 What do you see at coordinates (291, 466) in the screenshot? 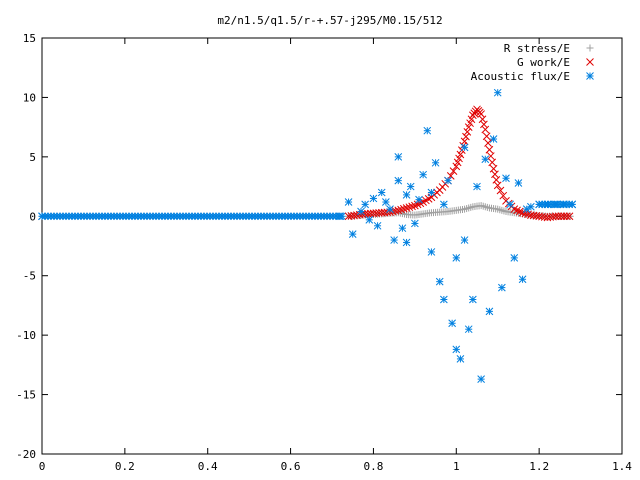
I see `x-tick-label: 0.6` at bounding box center [291, 466].